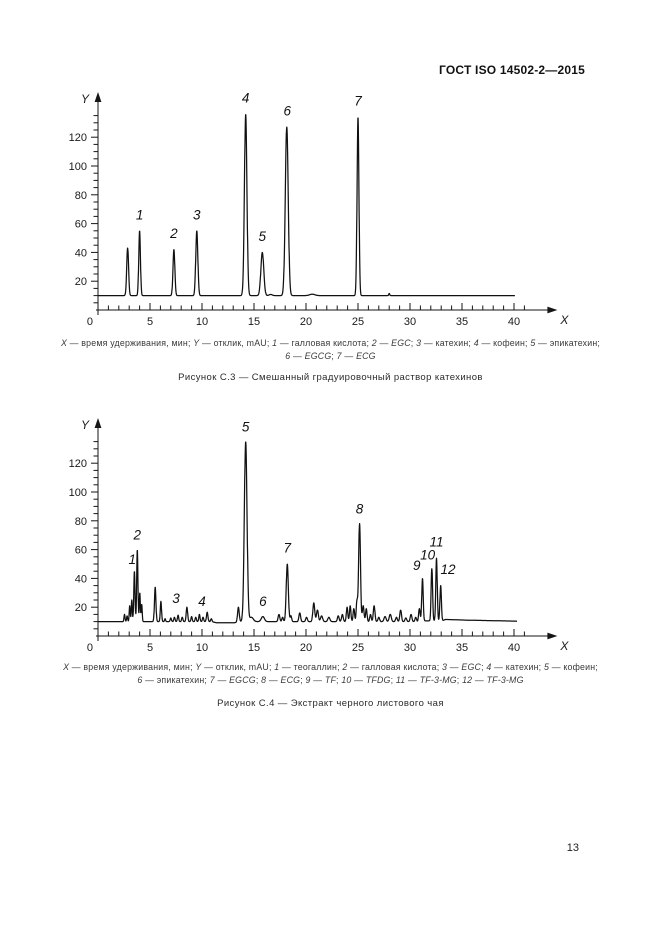  Describe the element at coordinates (437, 542) in the screenshot. I see `svg-text: 11` at that location.